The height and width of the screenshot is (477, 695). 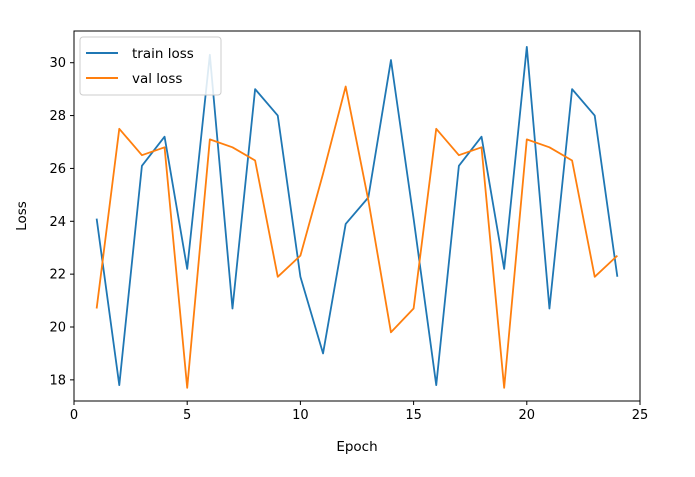 What do you see at coordinates (57, 275) in the screenshot?
I see `y-tick-label: 22` at bounding box center [57, 275].